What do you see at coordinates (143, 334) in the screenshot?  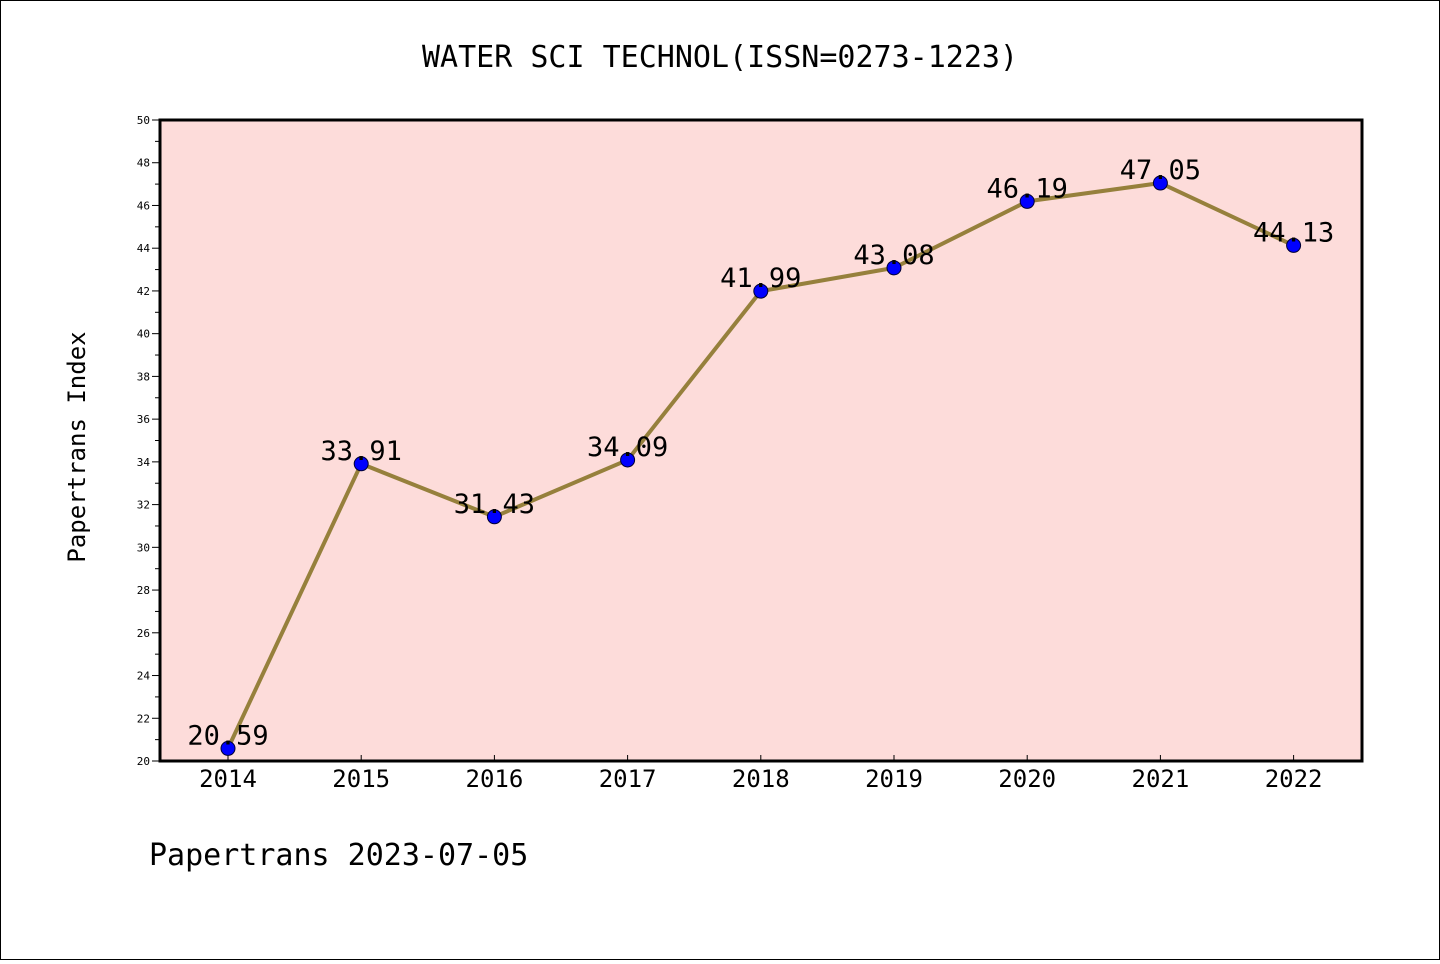 I see `y-tick-label: 40` at bounding box center [143, 334].